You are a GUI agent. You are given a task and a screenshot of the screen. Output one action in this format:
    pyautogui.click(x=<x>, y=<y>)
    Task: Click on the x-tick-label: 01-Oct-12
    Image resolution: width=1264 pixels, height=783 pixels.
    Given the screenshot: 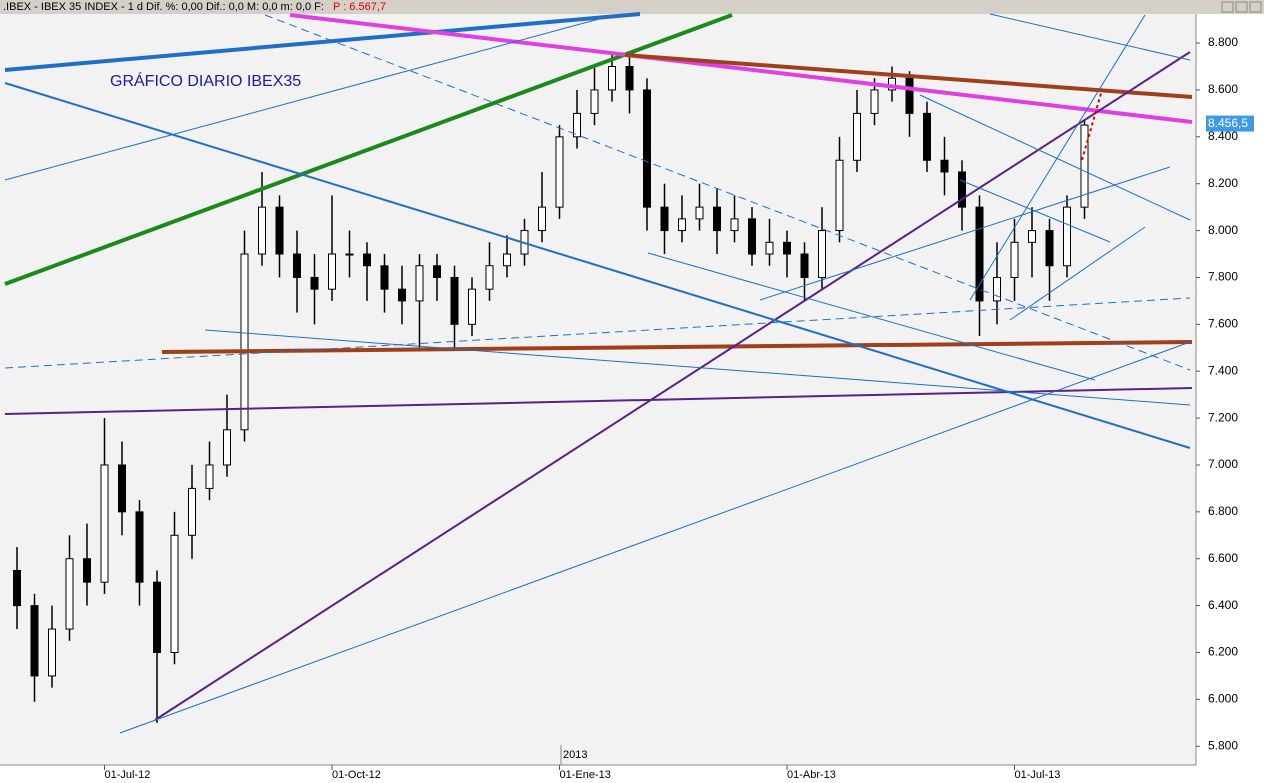 What is the action you would take?
    pyautogui.click(x=356, y=775)
    